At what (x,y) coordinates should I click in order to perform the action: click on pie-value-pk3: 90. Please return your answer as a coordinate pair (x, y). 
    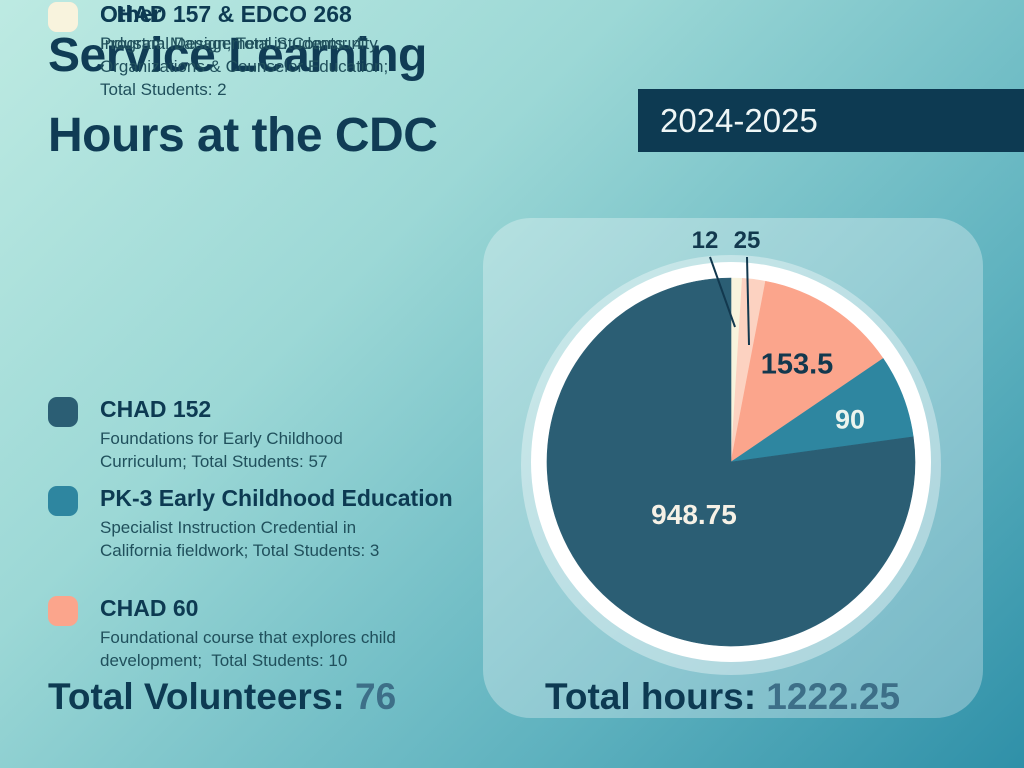
    Looking at the image, I should click on (850, 419).